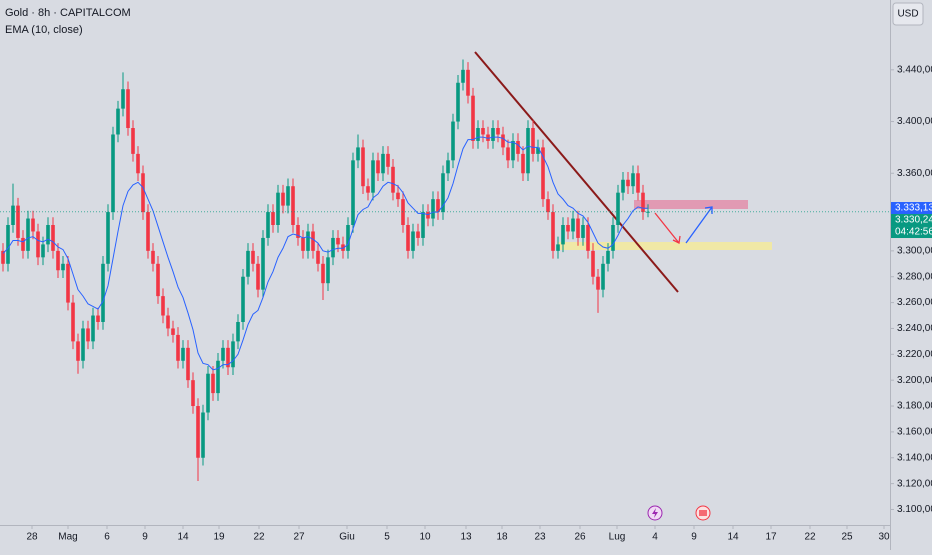  What do you see at coordinates (32, 537) in the screenshot?
I see `x-tick-label: 28` at bounding box center [32, 537].